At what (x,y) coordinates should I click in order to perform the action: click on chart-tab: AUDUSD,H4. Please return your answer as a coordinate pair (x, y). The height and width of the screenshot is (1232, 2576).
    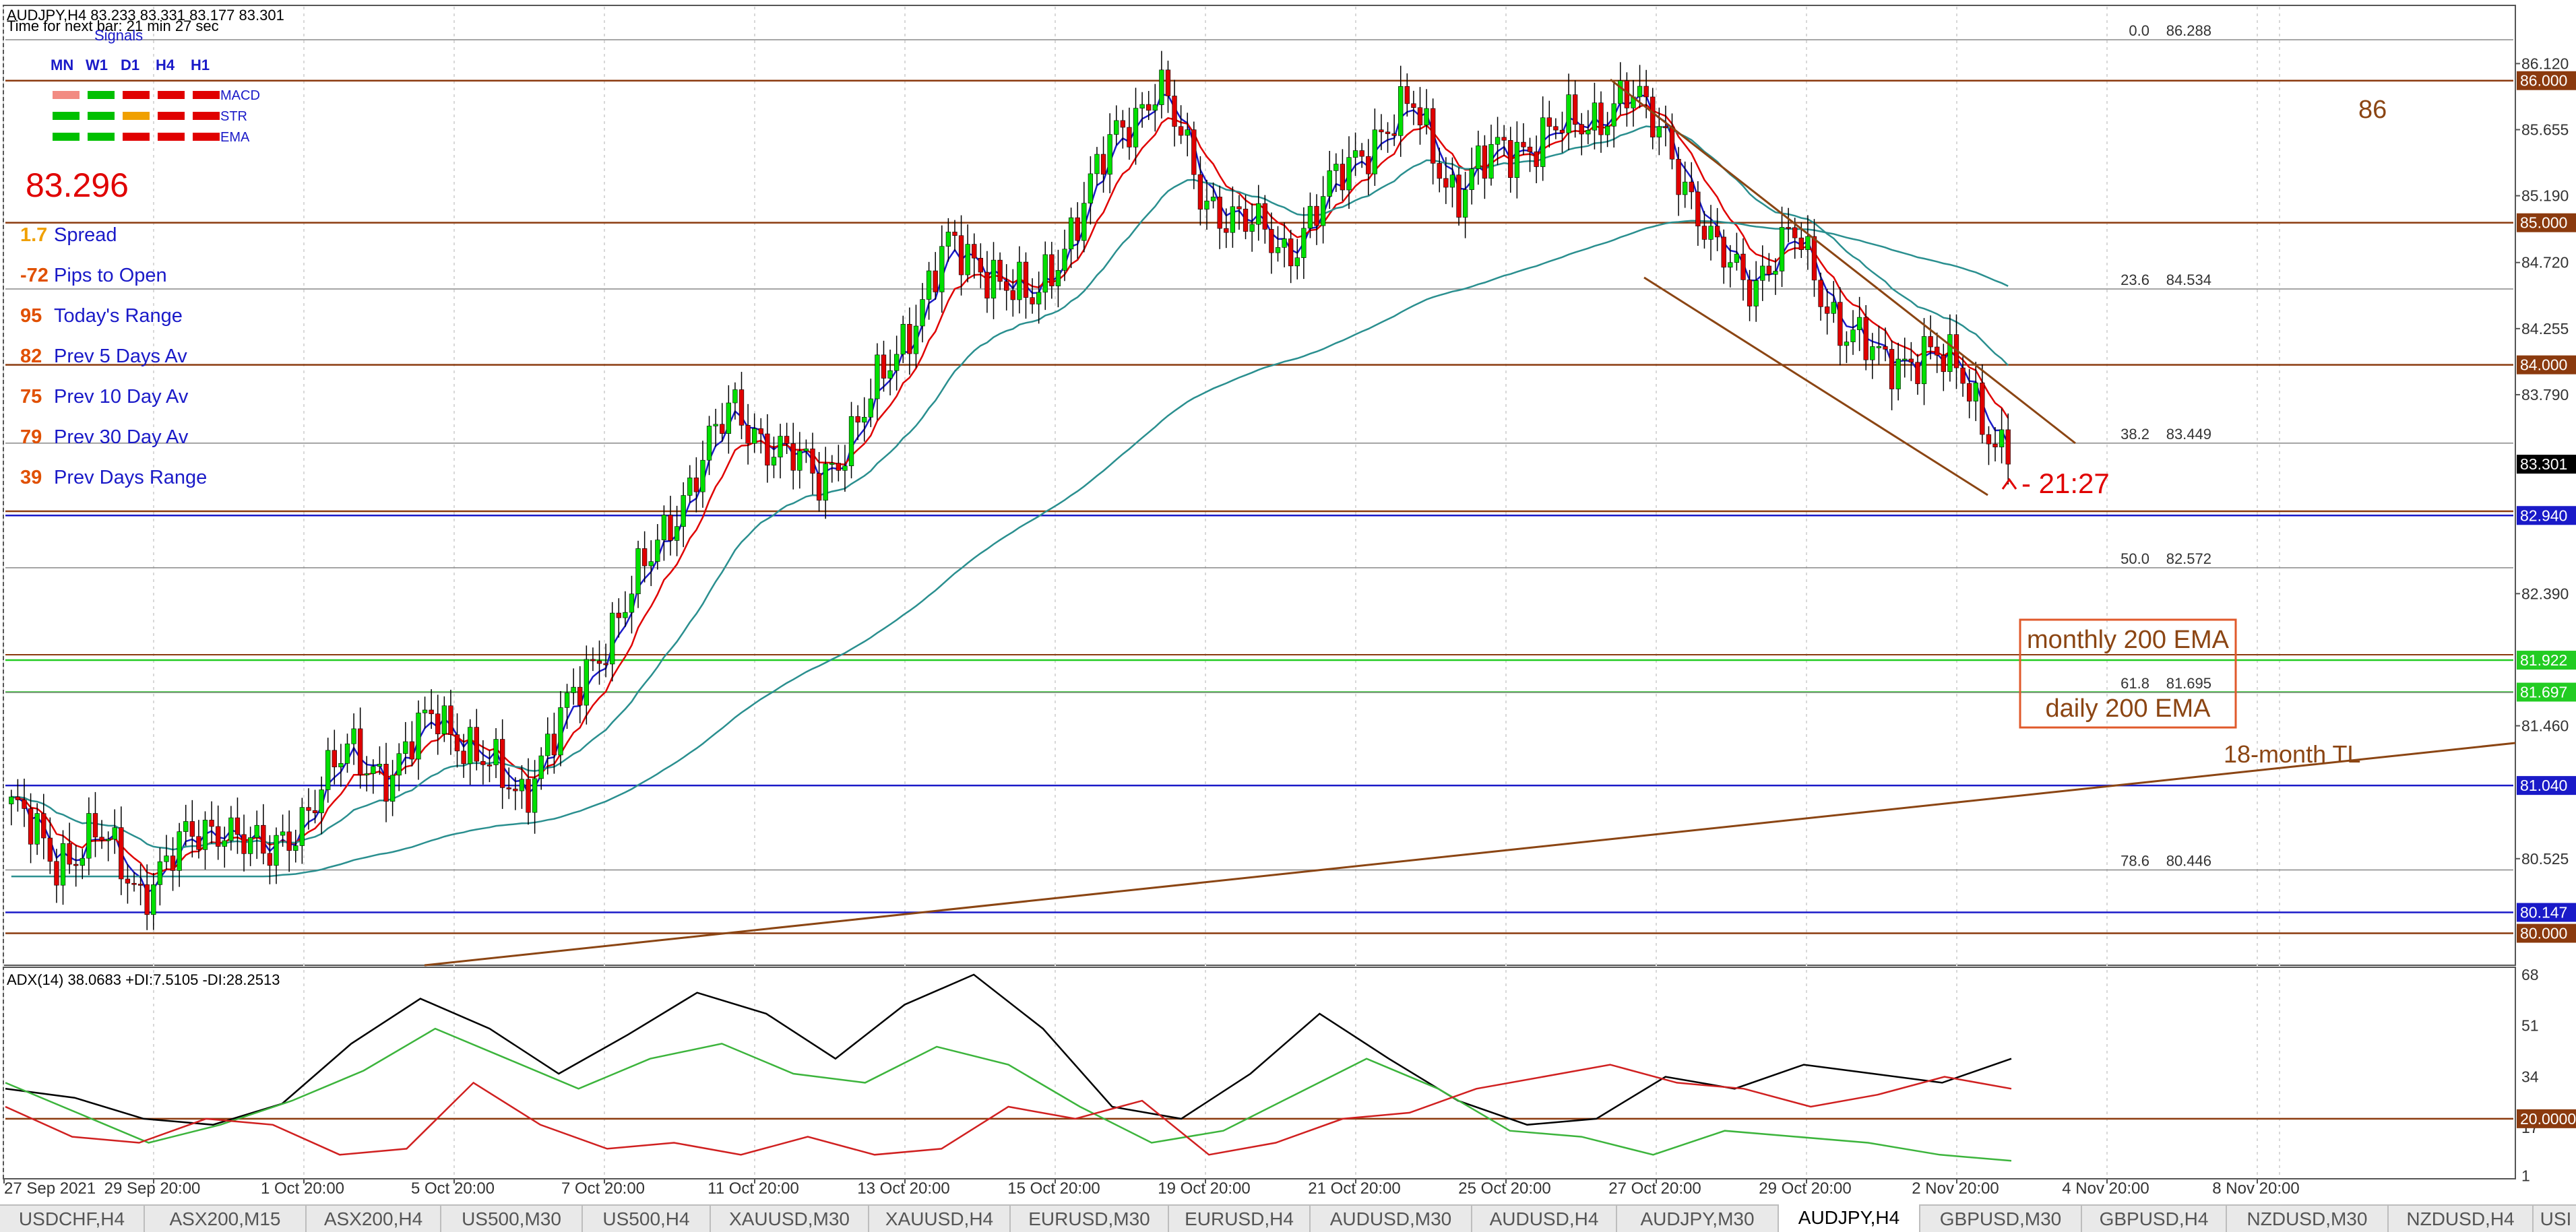
    Looking at the image, I should click on (1544, 1218).